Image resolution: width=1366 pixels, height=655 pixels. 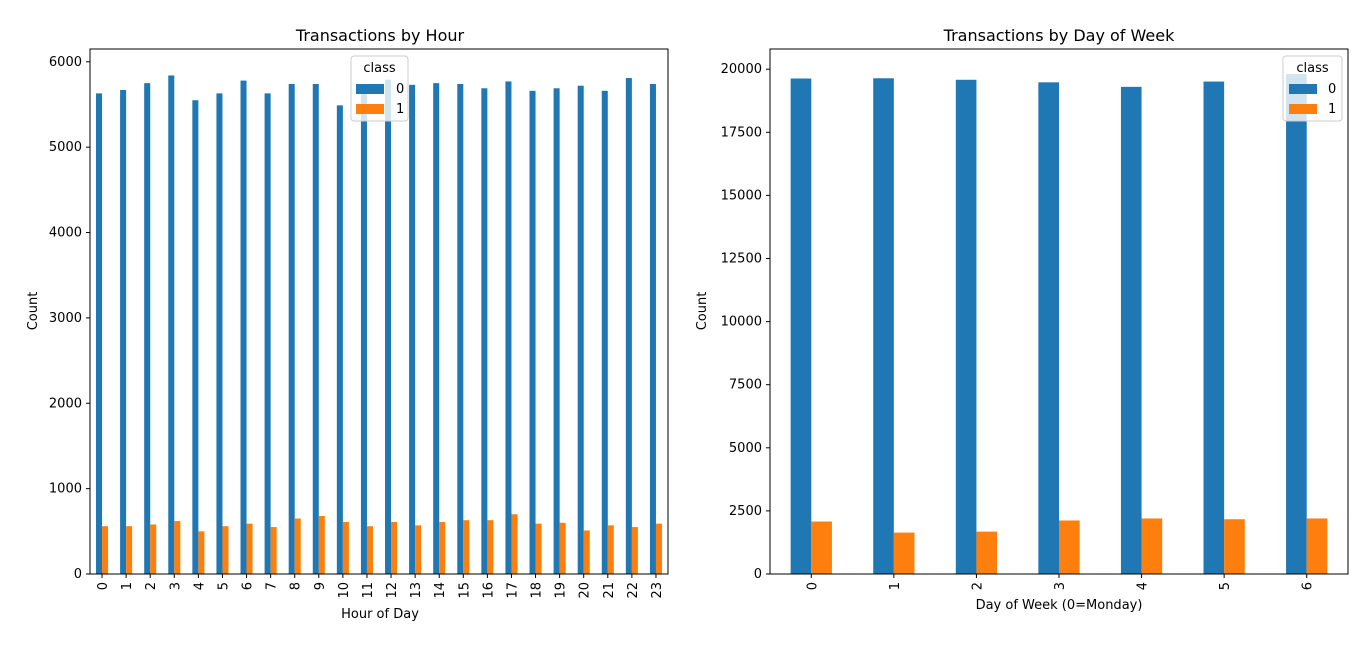 What do you see at coordinates (380, 35) in the screenshot?
I see `chart-title: Transactions by Hour` at bounding box center [380, 35].